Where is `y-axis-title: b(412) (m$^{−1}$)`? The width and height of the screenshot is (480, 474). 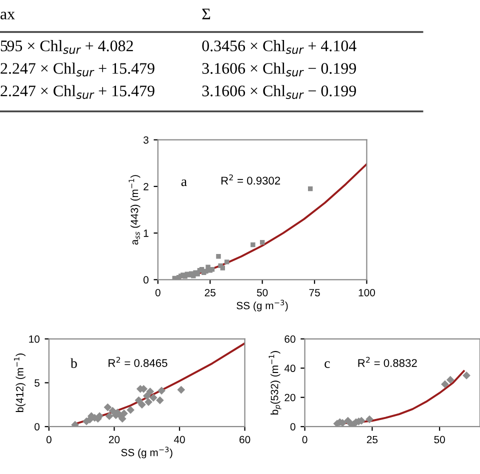 y-axis-title: b(412) (m$^{−1}$) is located at coordinates (20, 383).